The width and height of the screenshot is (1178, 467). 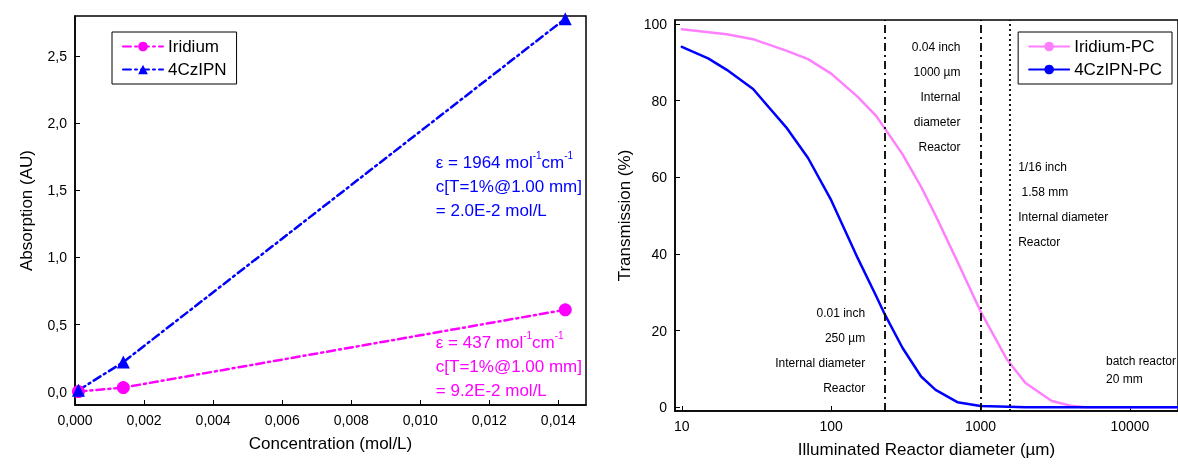 What do you see at coordinates (624, 215) in the screenshot?
I see `y-axis-title: Transmission (%)` at bounding box center [624, 215].